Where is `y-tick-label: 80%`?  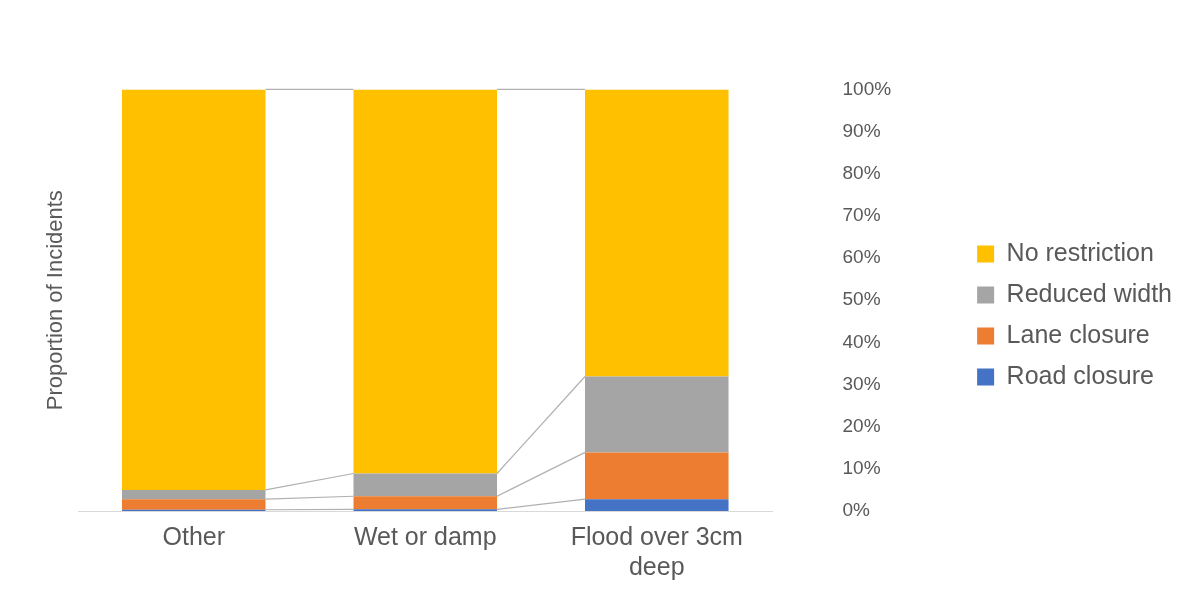 y-tick-label: 80% is located at coordinates (861, 172).